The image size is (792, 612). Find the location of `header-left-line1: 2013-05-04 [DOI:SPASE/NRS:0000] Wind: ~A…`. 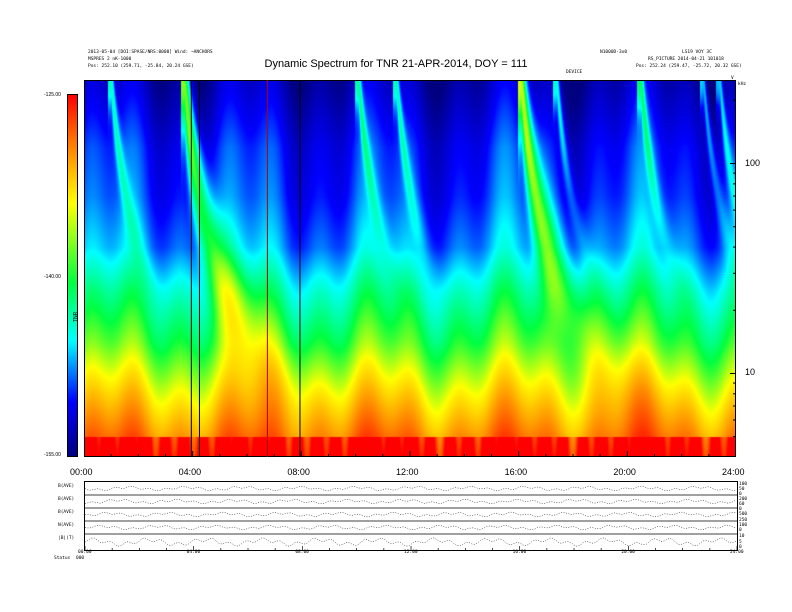

header-left-line1: 2013-05-04 [DOI:SPASE/NRS:0000] Wind: ~A… is located at coordinates (150, 52).